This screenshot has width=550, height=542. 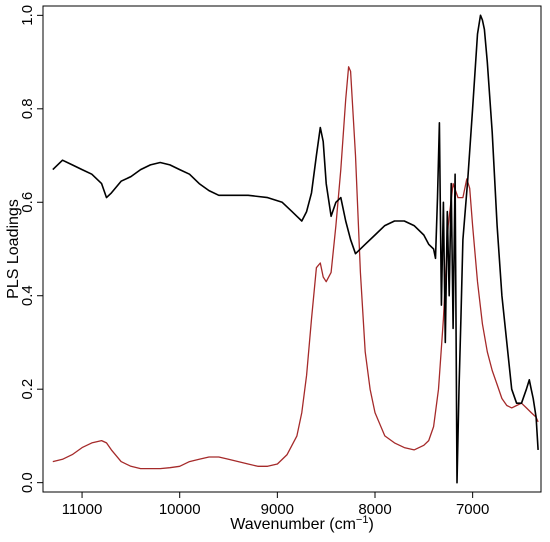 What do you see at coordinates (472, 509) in the screenshot?
I see `x-tick-label: 7000` at bounding box center [472, 509].